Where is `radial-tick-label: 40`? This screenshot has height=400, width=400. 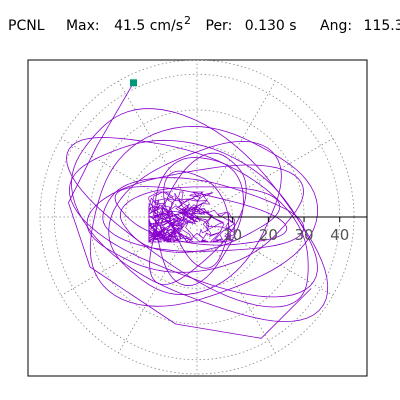 radial-tick-label: 40 is located at coordinates (339, 235).